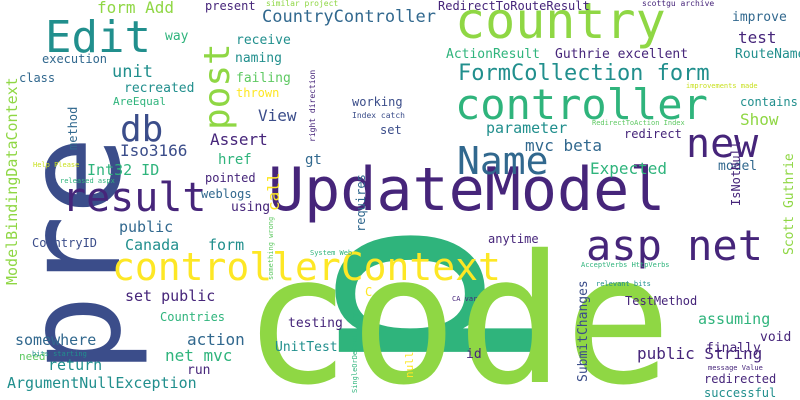 The height and width of the screenshot is (400, 800). I want to click on cloud-word: naming, so click(258, 58).